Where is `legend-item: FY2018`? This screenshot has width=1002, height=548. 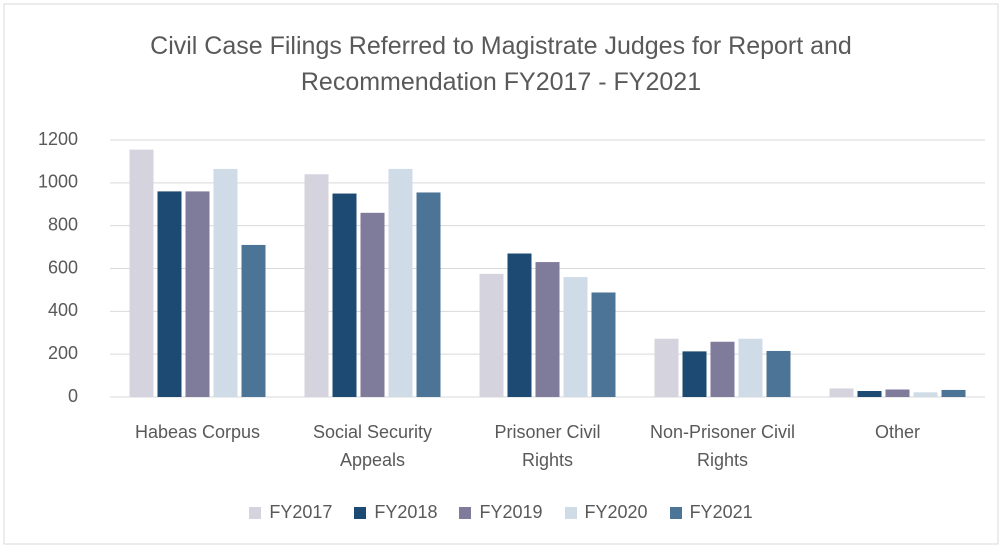 legend-item: FY2018 is located at coordinates (395, 512).